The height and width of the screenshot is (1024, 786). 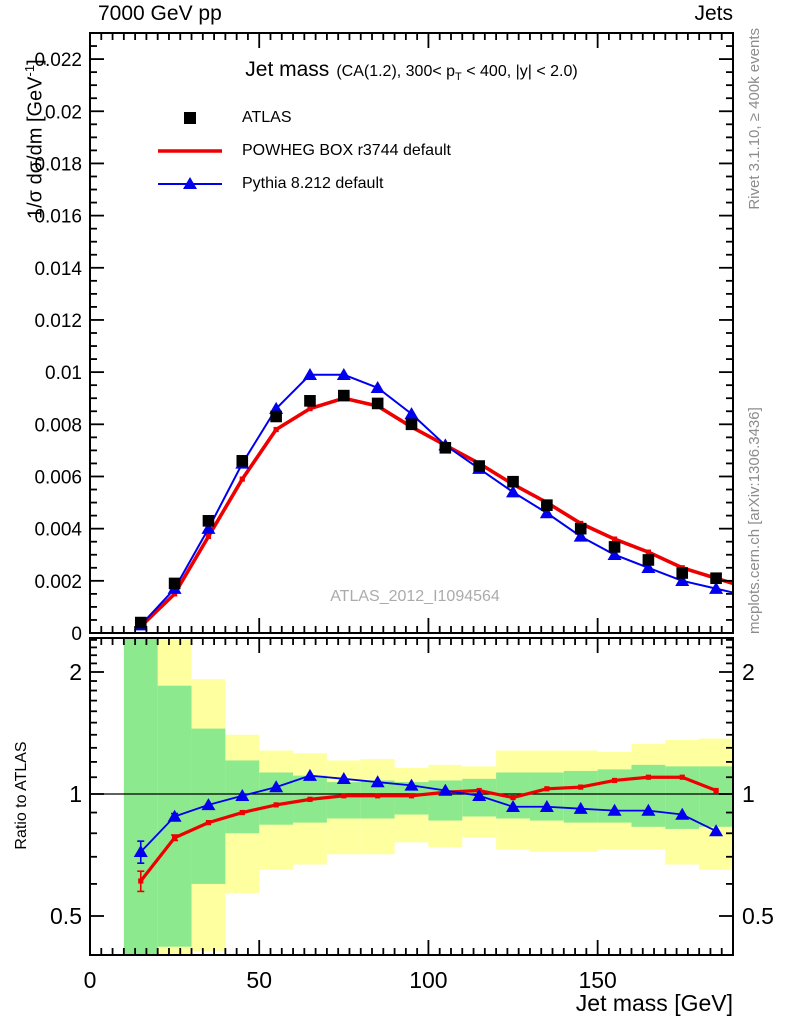 What do you see at coordinates (458, 77) in the screenshot?
I see `plot-title-detail-sub: T` at bounding box center [458, 77].